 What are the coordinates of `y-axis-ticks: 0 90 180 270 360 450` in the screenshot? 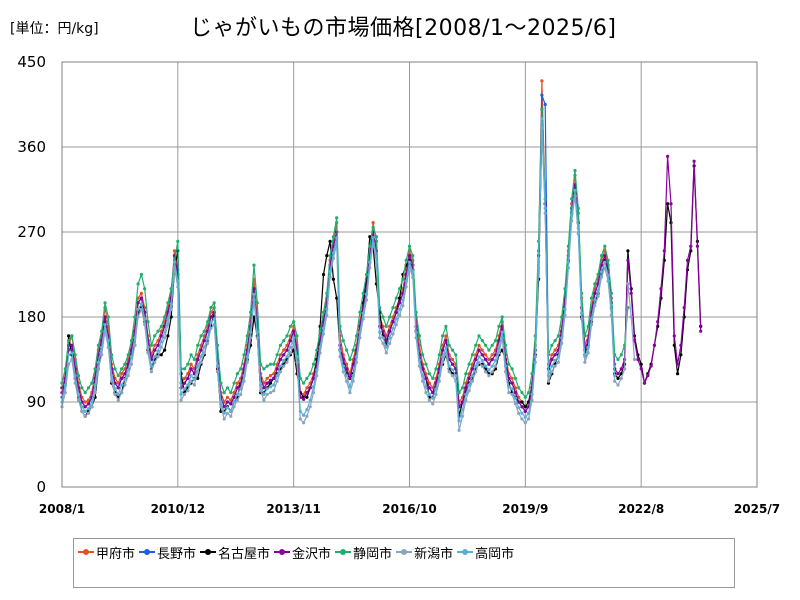 It's located at (31, 274).